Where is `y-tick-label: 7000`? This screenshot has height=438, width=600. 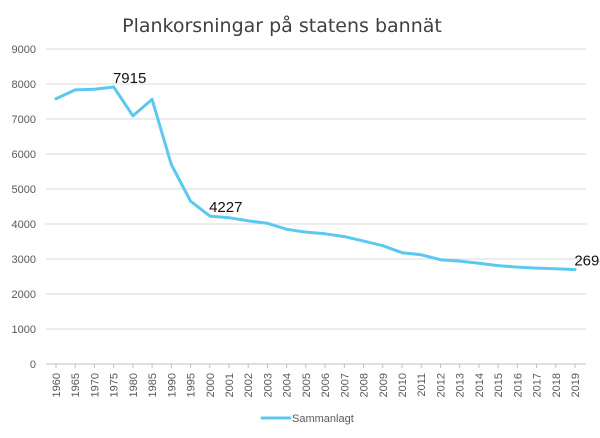 y-tick-label: 7000 is located at coordinates (24, 120).